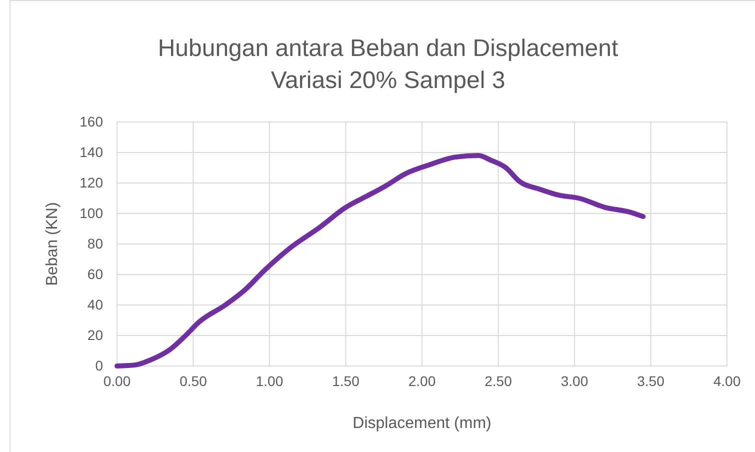 The height and width of the screenshot is (452, 755). I want to click on y-tick-label: 160, so click(92, 121).